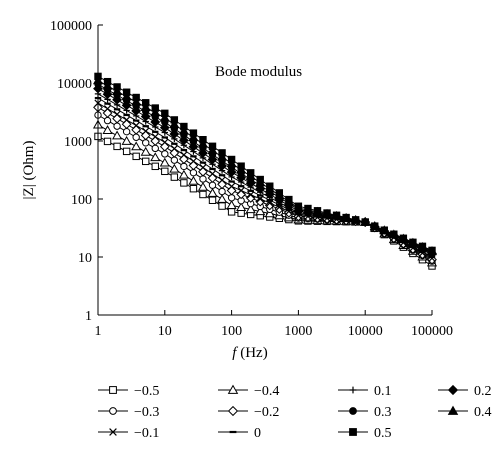  Describe the element at coordinates (88, 316) in the screenshot. I see `y-tick-label: 1` at that location.